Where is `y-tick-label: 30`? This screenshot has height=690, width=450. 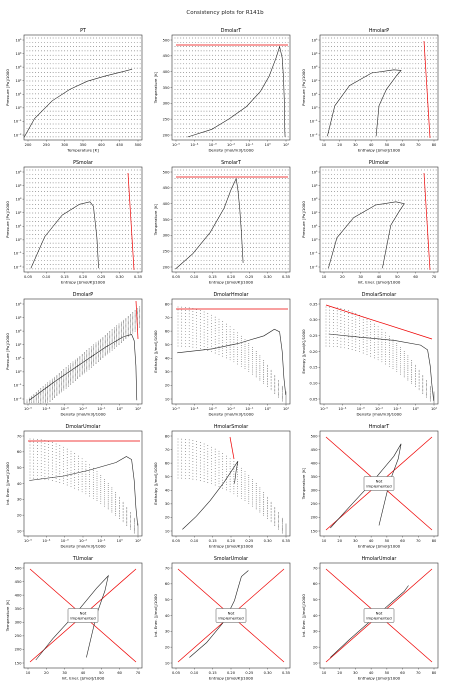
y-tick-label: 30 is located at coordinates (167, 504).